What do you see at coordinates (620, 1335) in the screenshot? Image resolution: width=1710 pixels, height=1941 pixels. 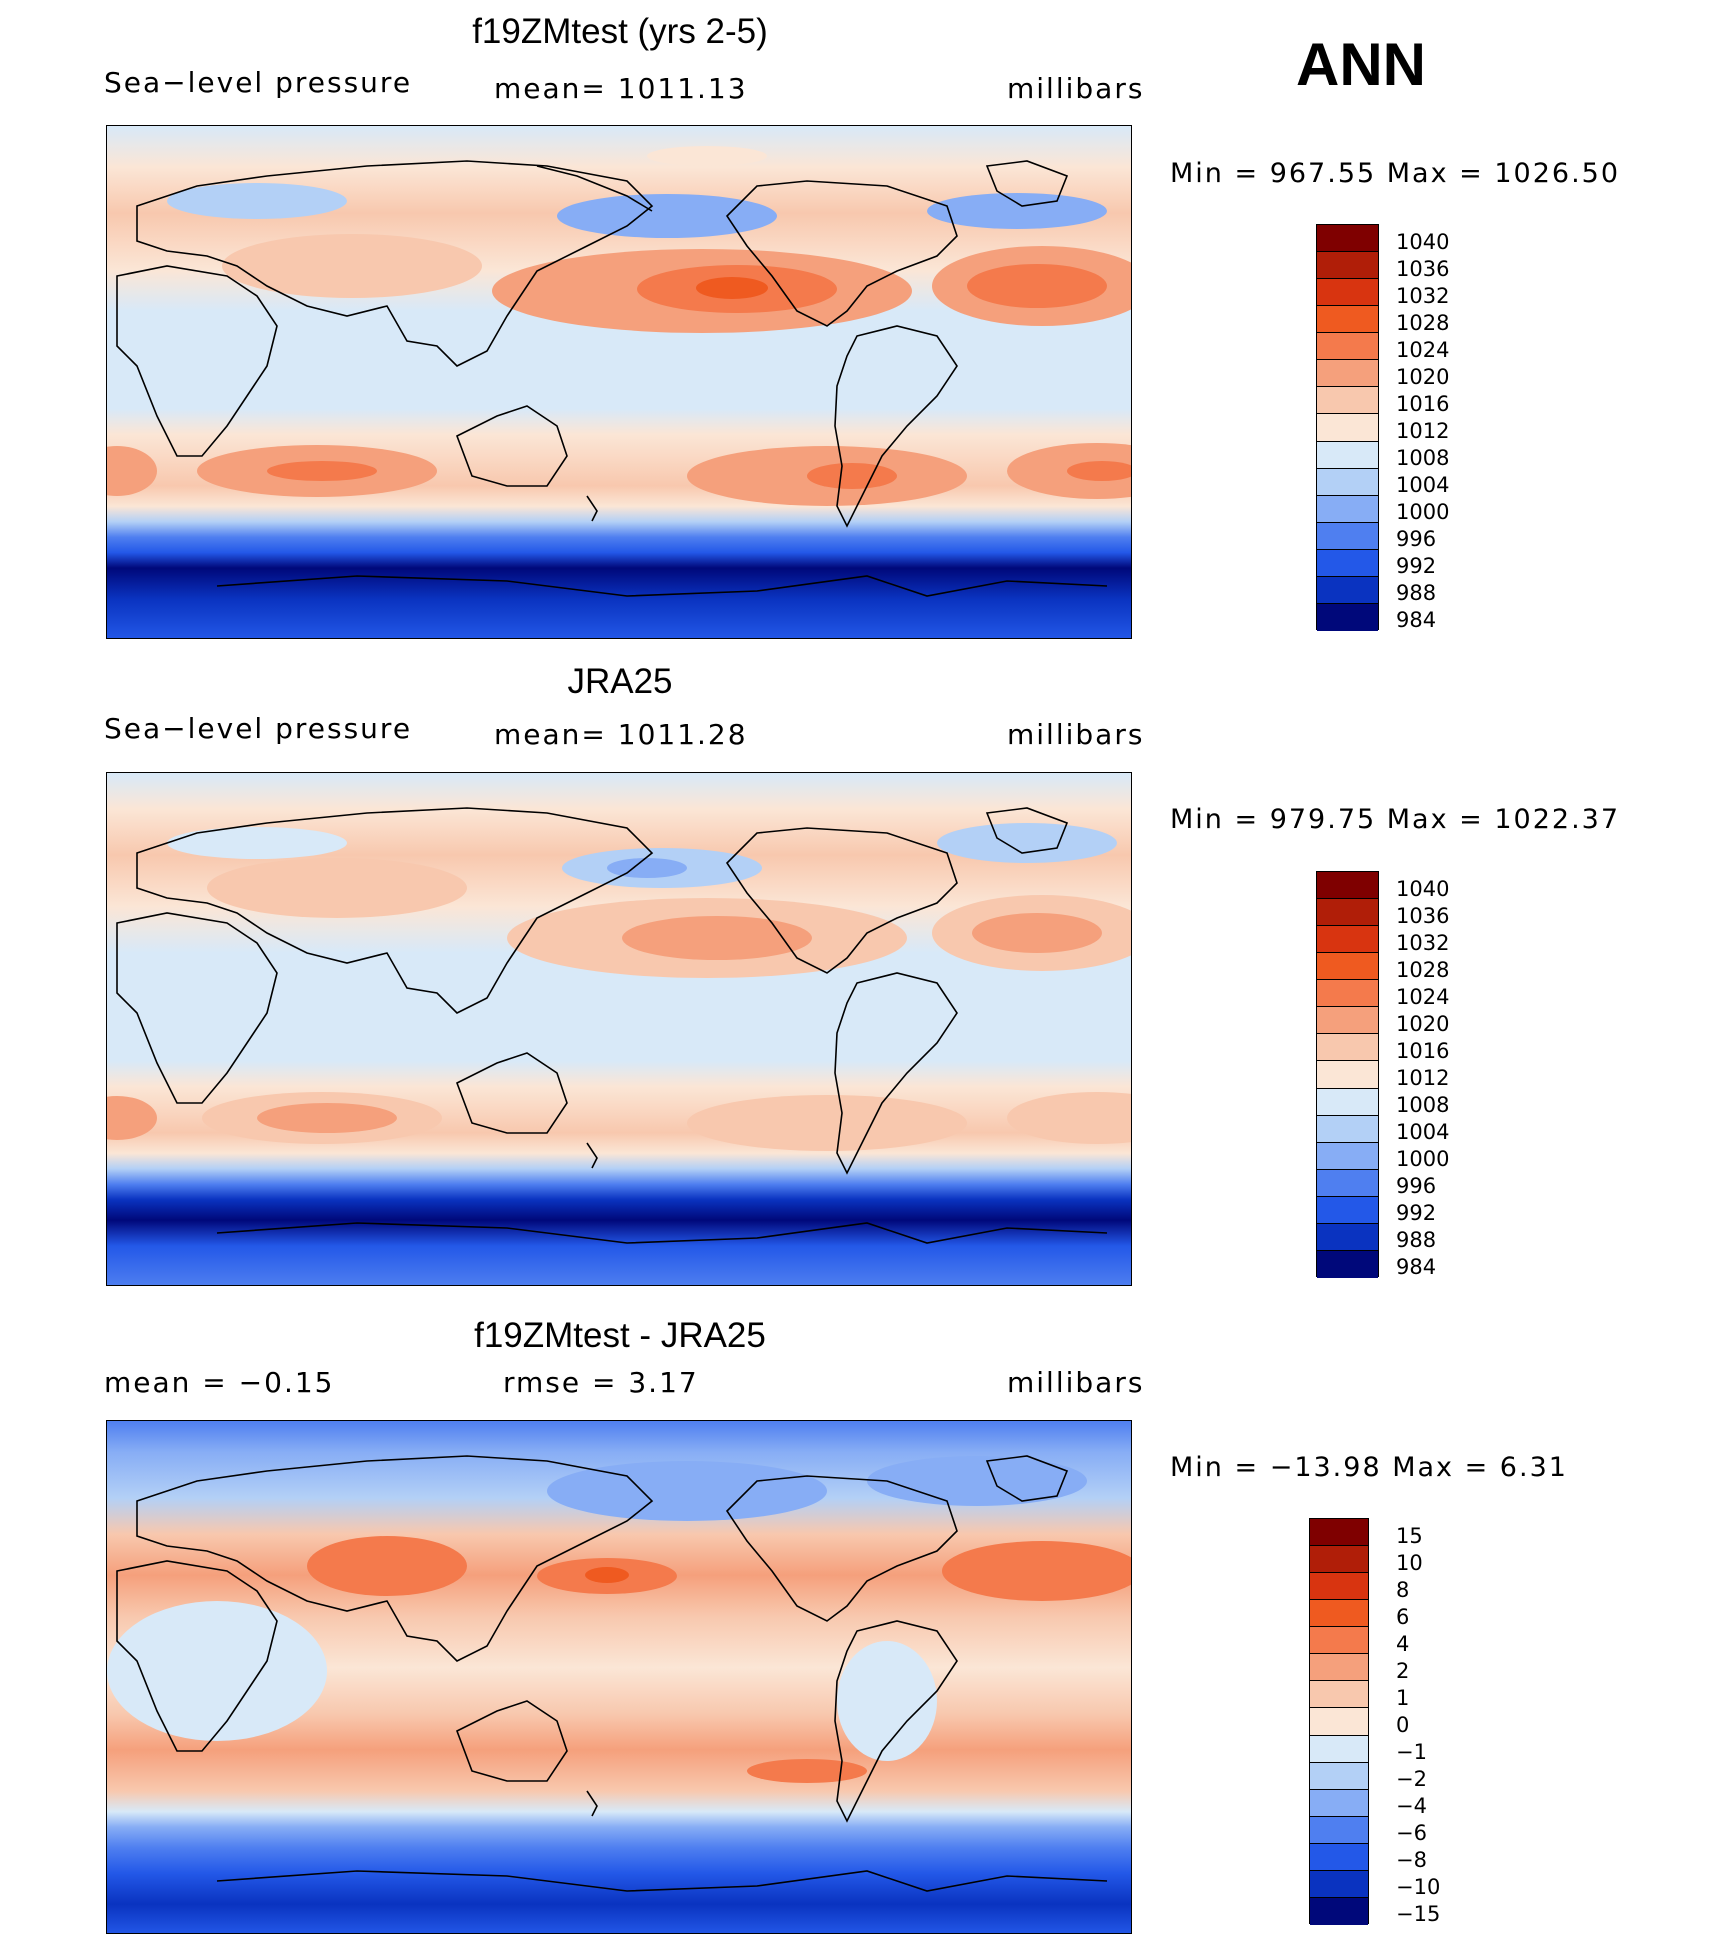 I see `panel-3-title: f19ZMtest - JRA25` at bounding box center [620, 1335].